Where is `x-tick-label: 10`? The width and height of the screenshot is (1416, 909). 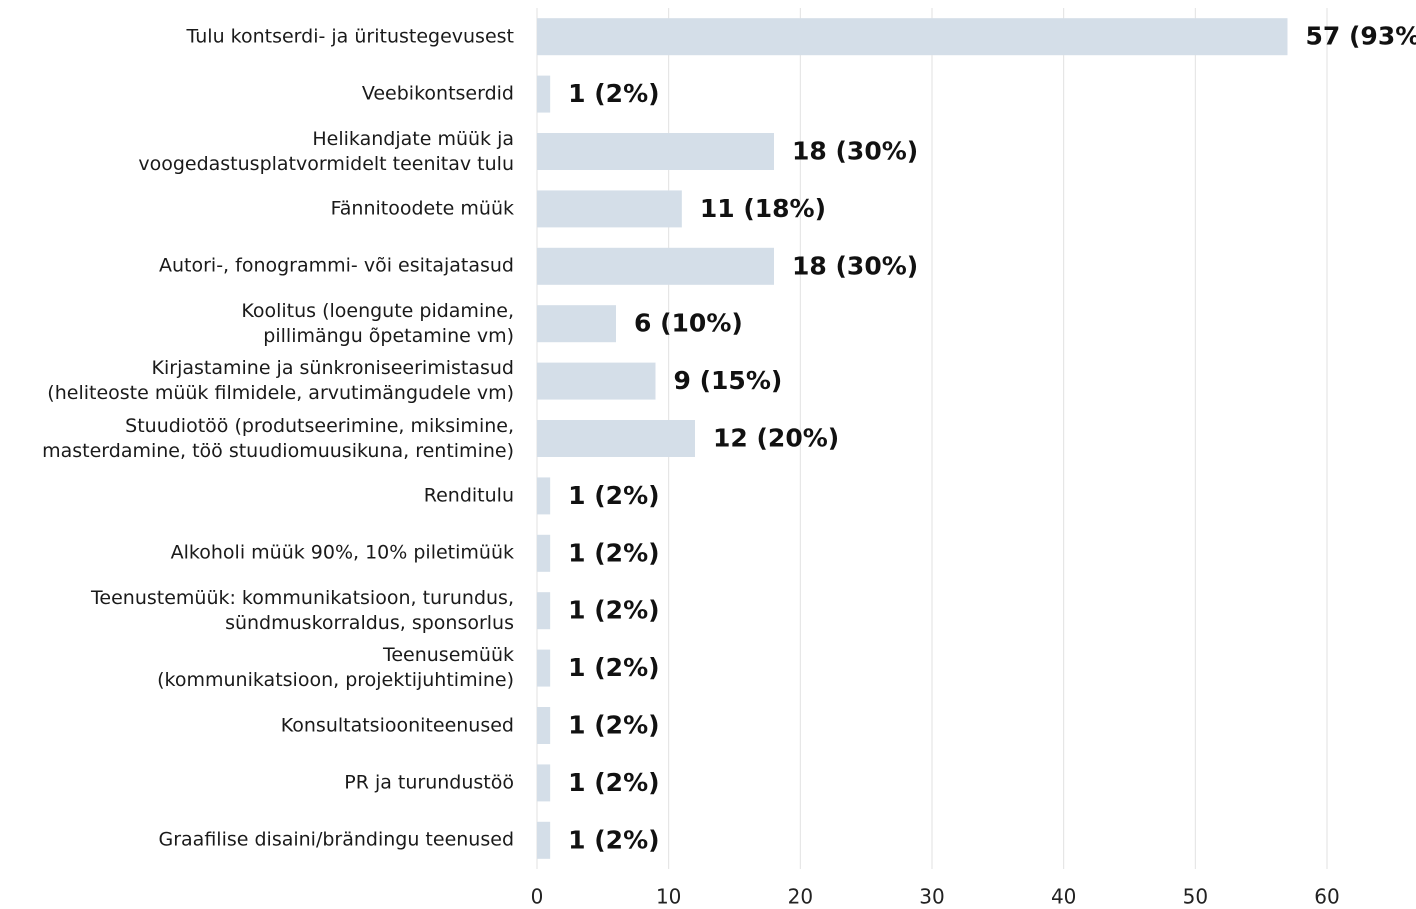 x-tick-label: 10 is located at coordinates (668, 897).